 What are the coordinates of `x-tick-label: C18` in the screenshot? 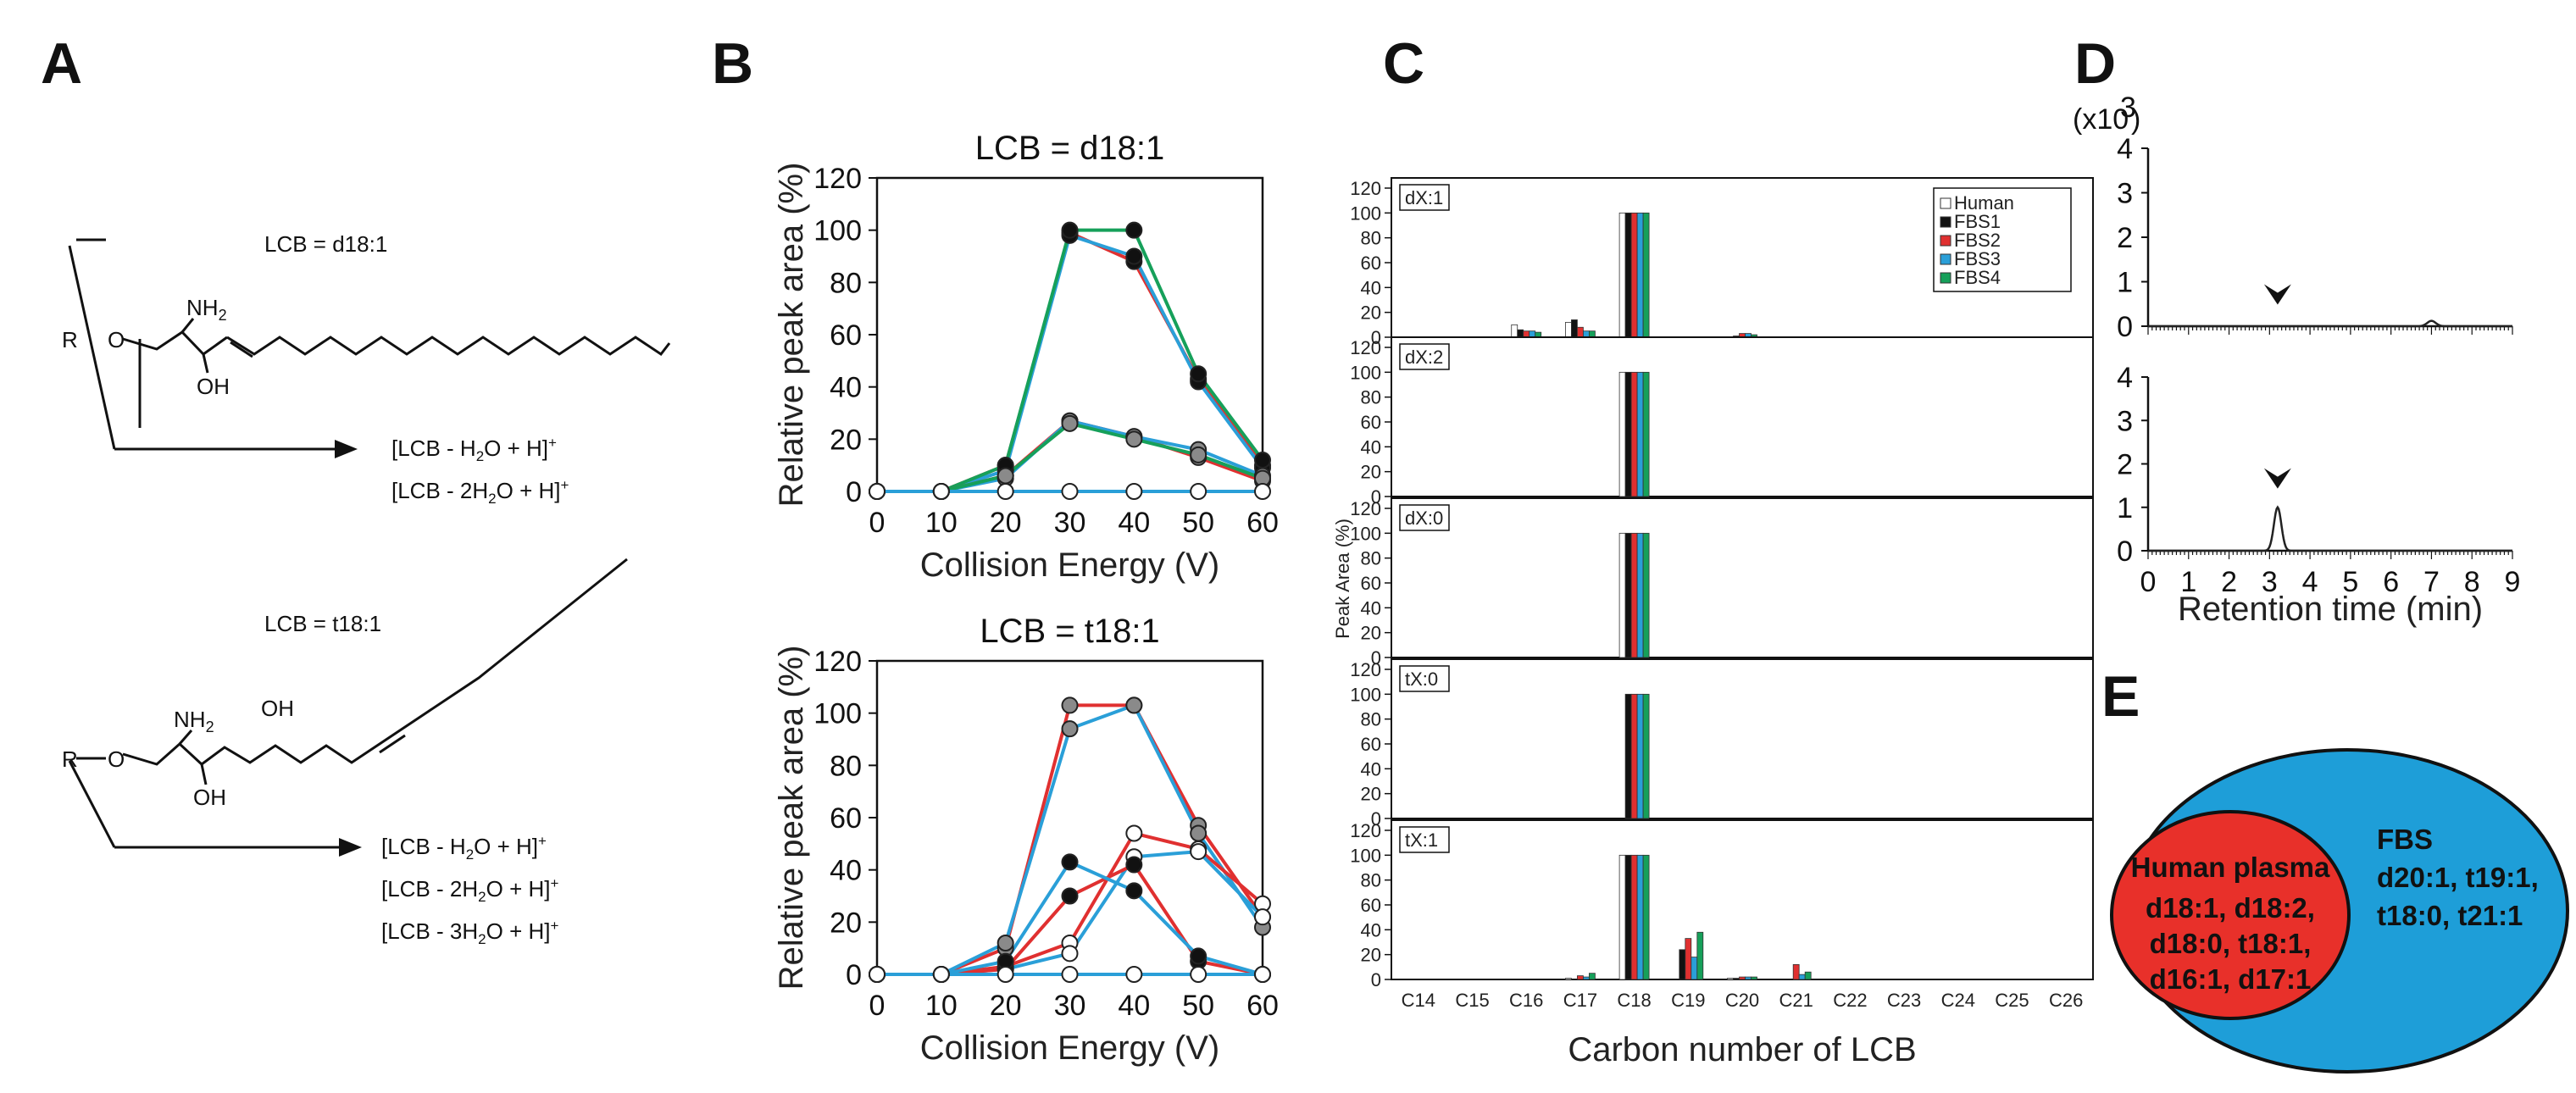 It's located at (1634, 1000).